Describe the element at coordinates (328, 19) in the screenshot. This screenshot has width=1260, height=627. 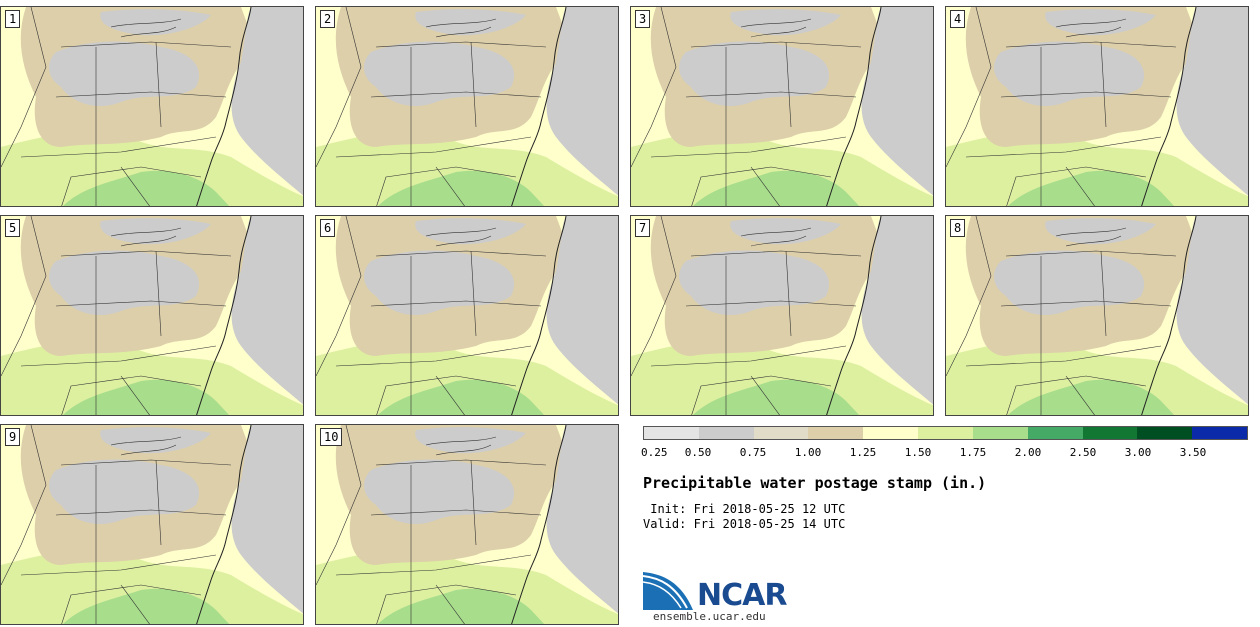
I see `stamp-label: 2` at that location.